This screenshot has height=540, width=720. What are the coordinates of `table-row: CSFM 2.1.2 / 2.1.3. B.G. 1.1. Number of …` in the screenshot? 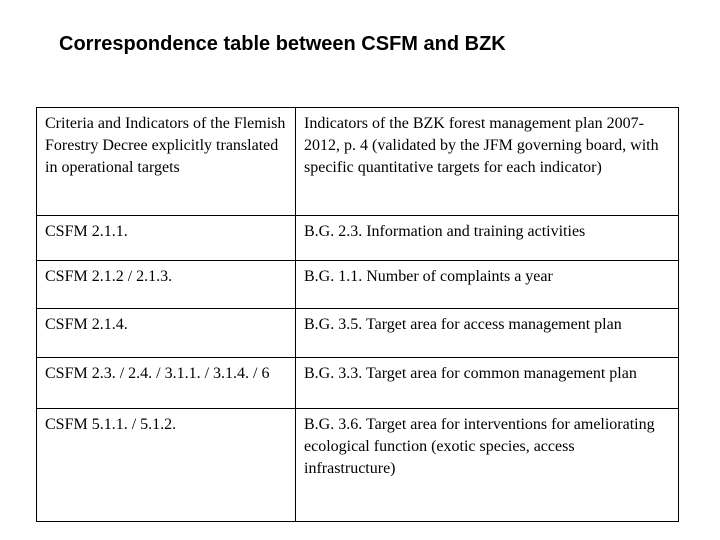 It's located at (357, 284).